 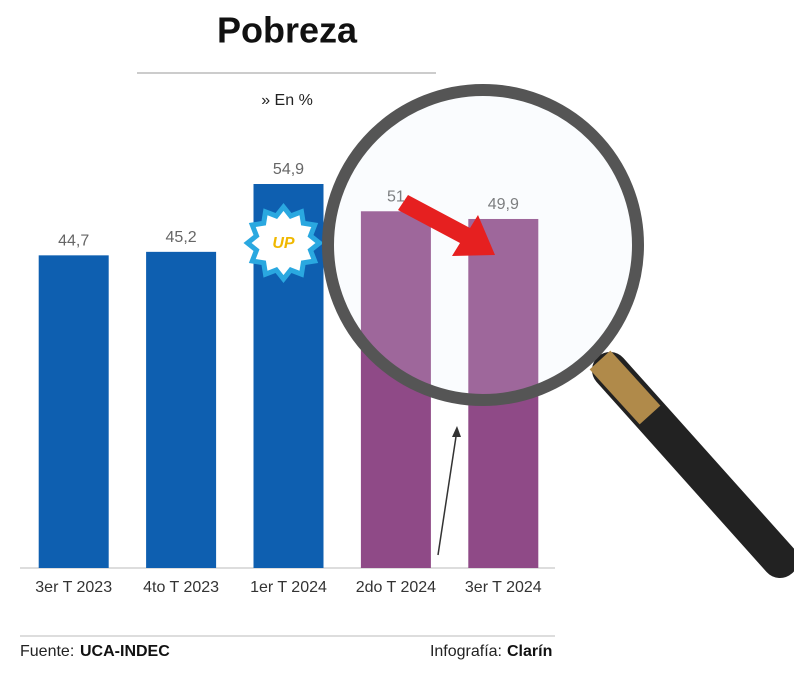 What do you see at coordinates (396, 587) in the screenshot?
I see `x-tick-label: 2do T 2024` at bounding box center [396, 587].